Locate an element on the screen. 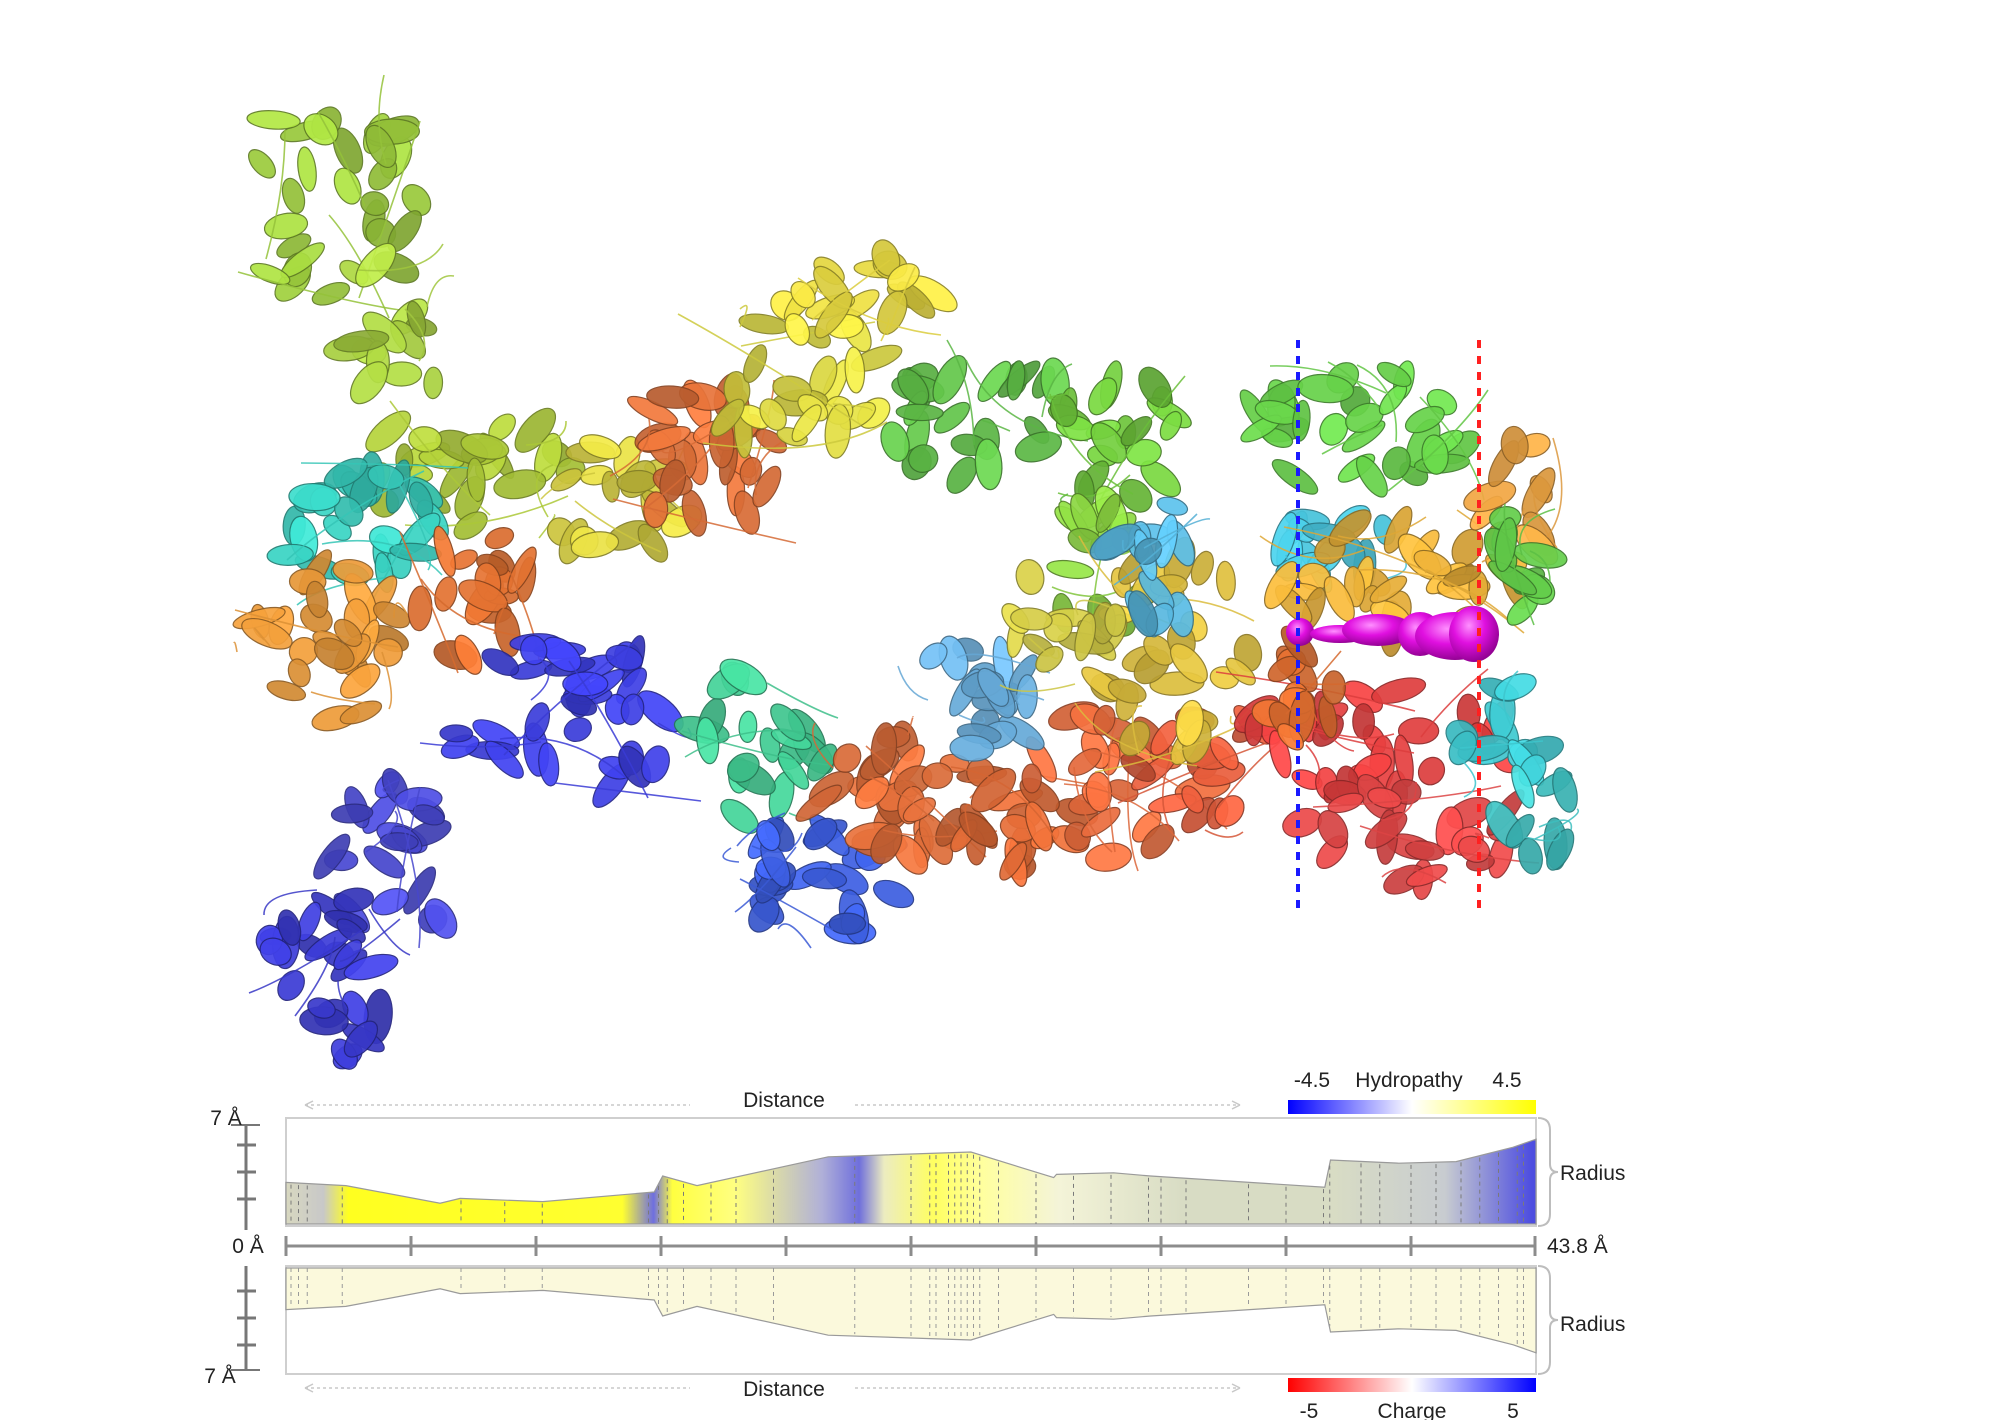 Image resolution: width=1999 pixels, height=1425 pixels. hydropathy-panel: Distance -4.5 Hydropathy 4.5 7 Å Radius is located at coordinates (917, 1149).